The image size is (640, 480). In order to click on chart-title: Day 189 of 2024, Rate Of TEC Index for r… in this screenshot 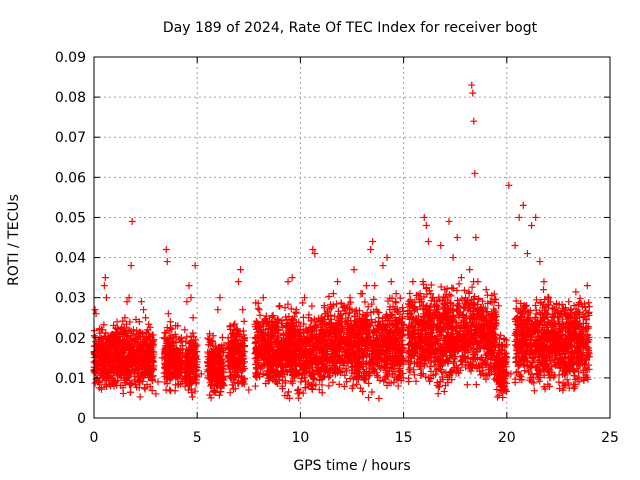, I will do `click(350, 28)`.